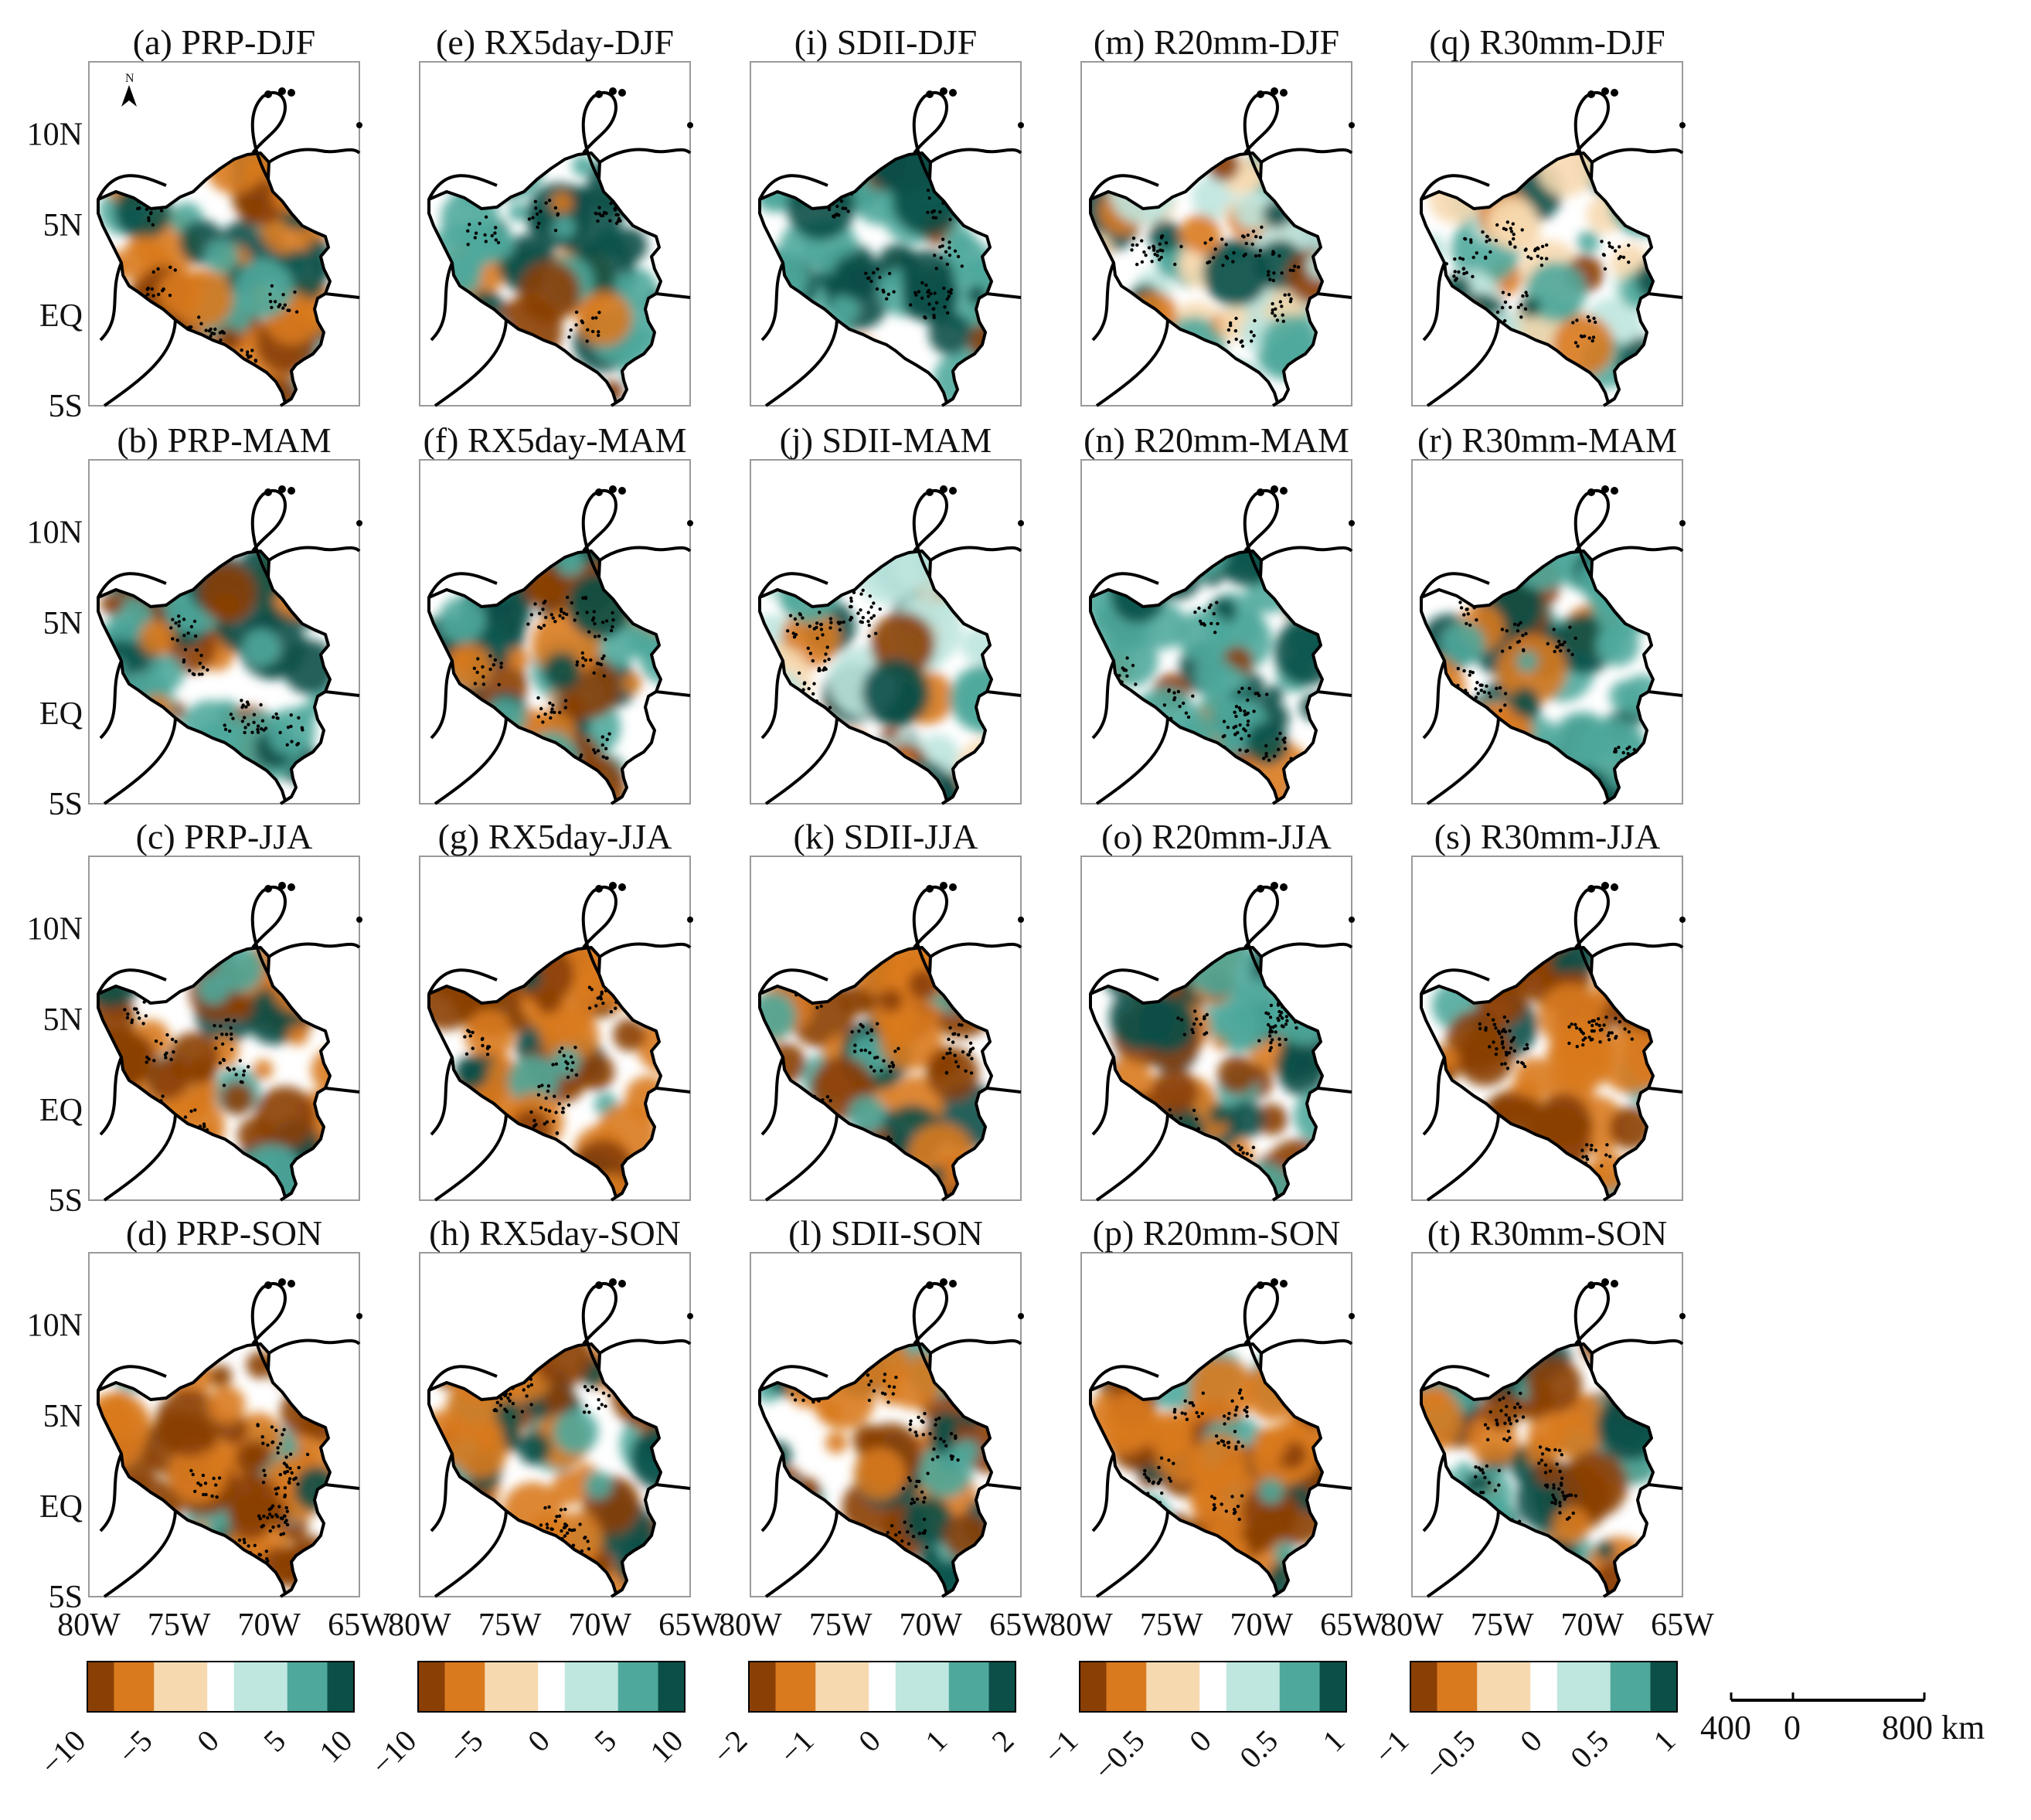  I want to click on map-panel-r30mm-son, so click(1548, 1425).